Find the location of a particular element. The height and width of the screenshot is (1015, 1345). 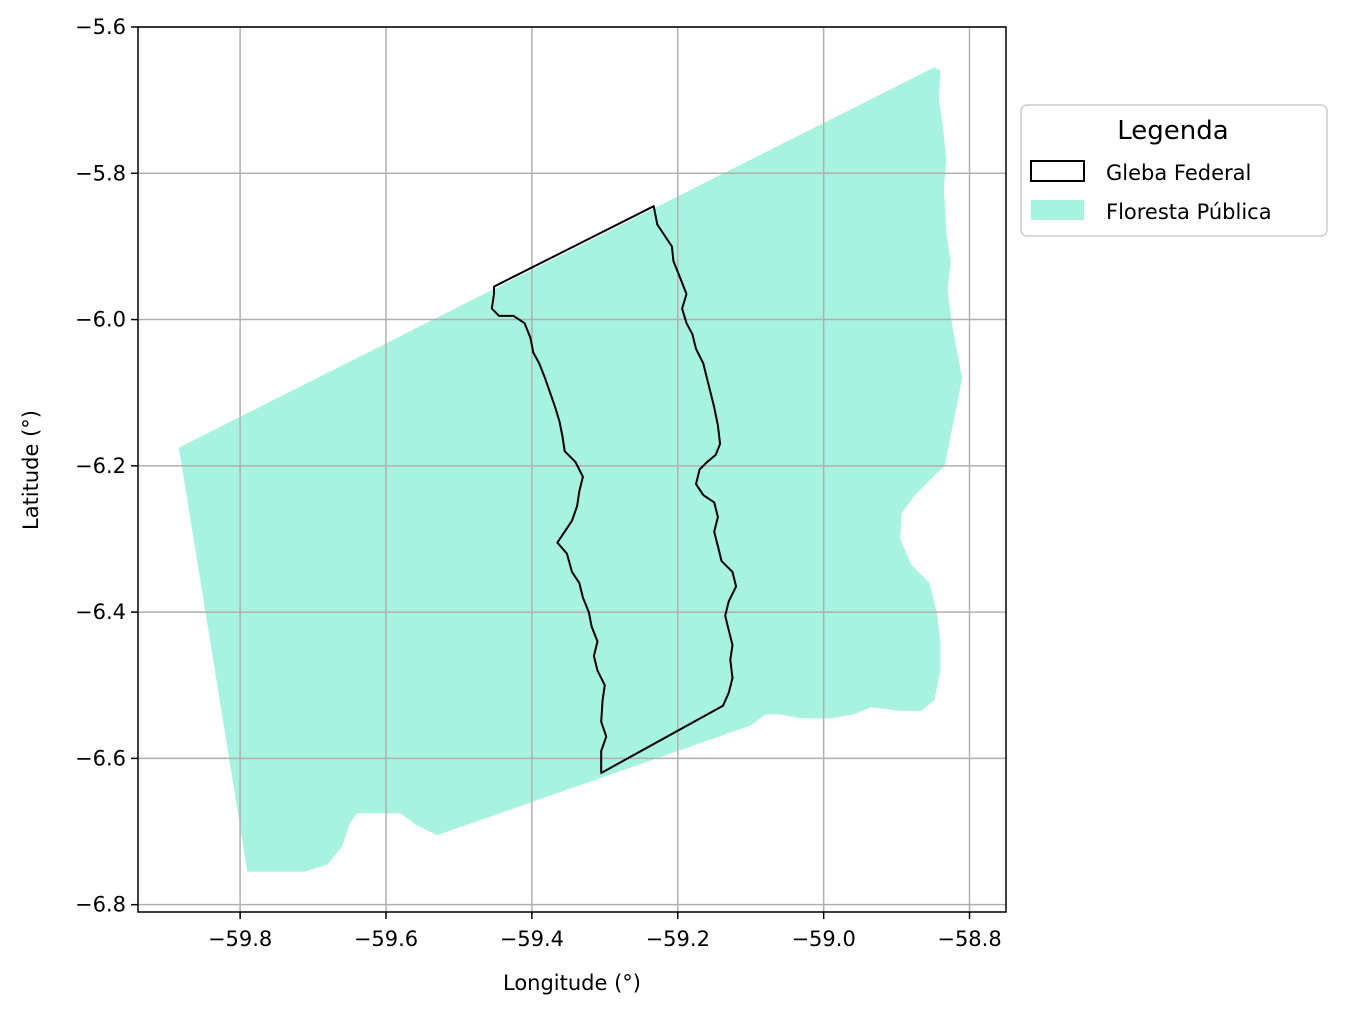

y-tick-label: −6.2 is located at coordinates (100, 466).